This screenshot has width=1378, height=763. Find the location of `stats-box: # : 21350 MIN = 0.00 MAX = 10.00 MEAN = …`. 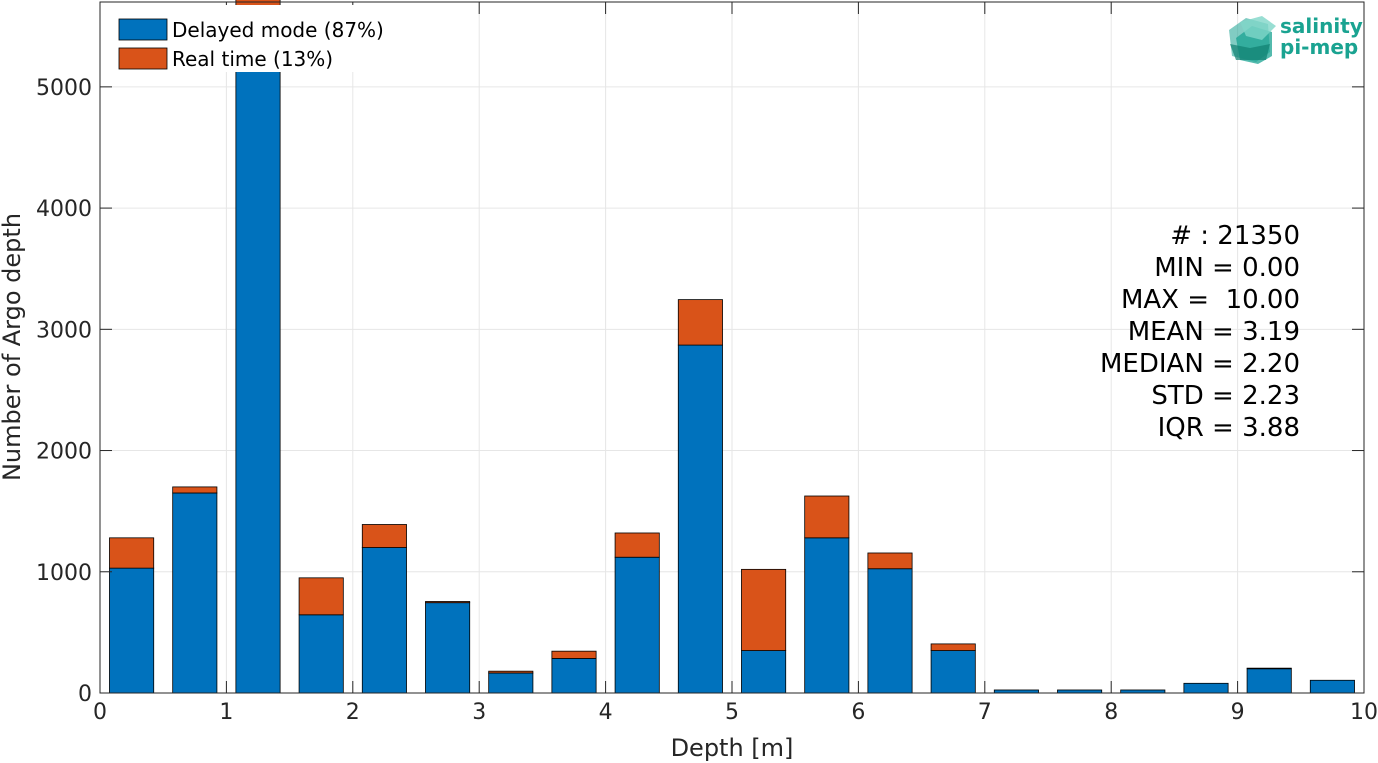

stats-box: # : 21350 MIN = 0.00 MAX = 10.00 MEAN = … is located at coordinates (1200, 332).